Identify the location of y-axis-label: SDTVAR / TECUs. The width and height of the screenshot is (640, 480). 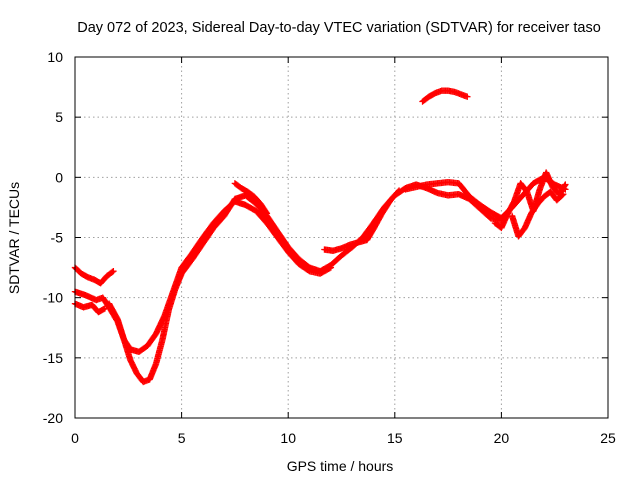
(14, 238).